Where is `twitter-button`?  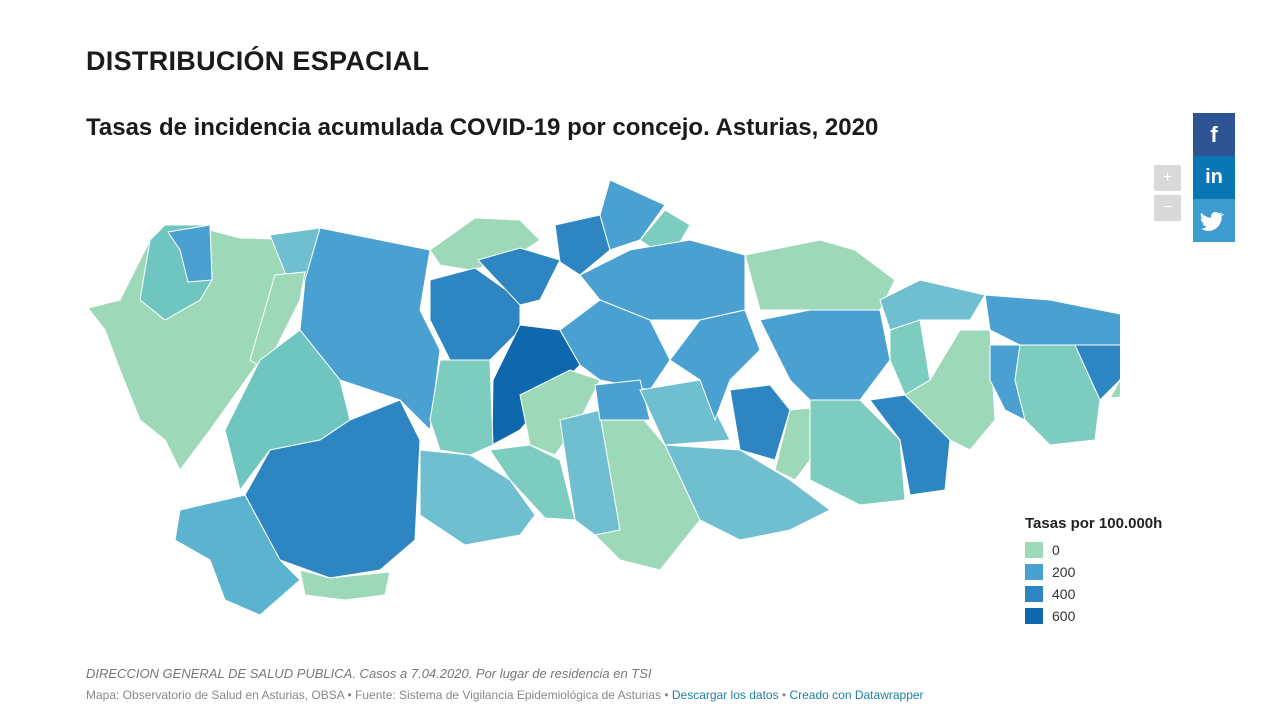
twitter-button is located at coordinates (1214, 220).